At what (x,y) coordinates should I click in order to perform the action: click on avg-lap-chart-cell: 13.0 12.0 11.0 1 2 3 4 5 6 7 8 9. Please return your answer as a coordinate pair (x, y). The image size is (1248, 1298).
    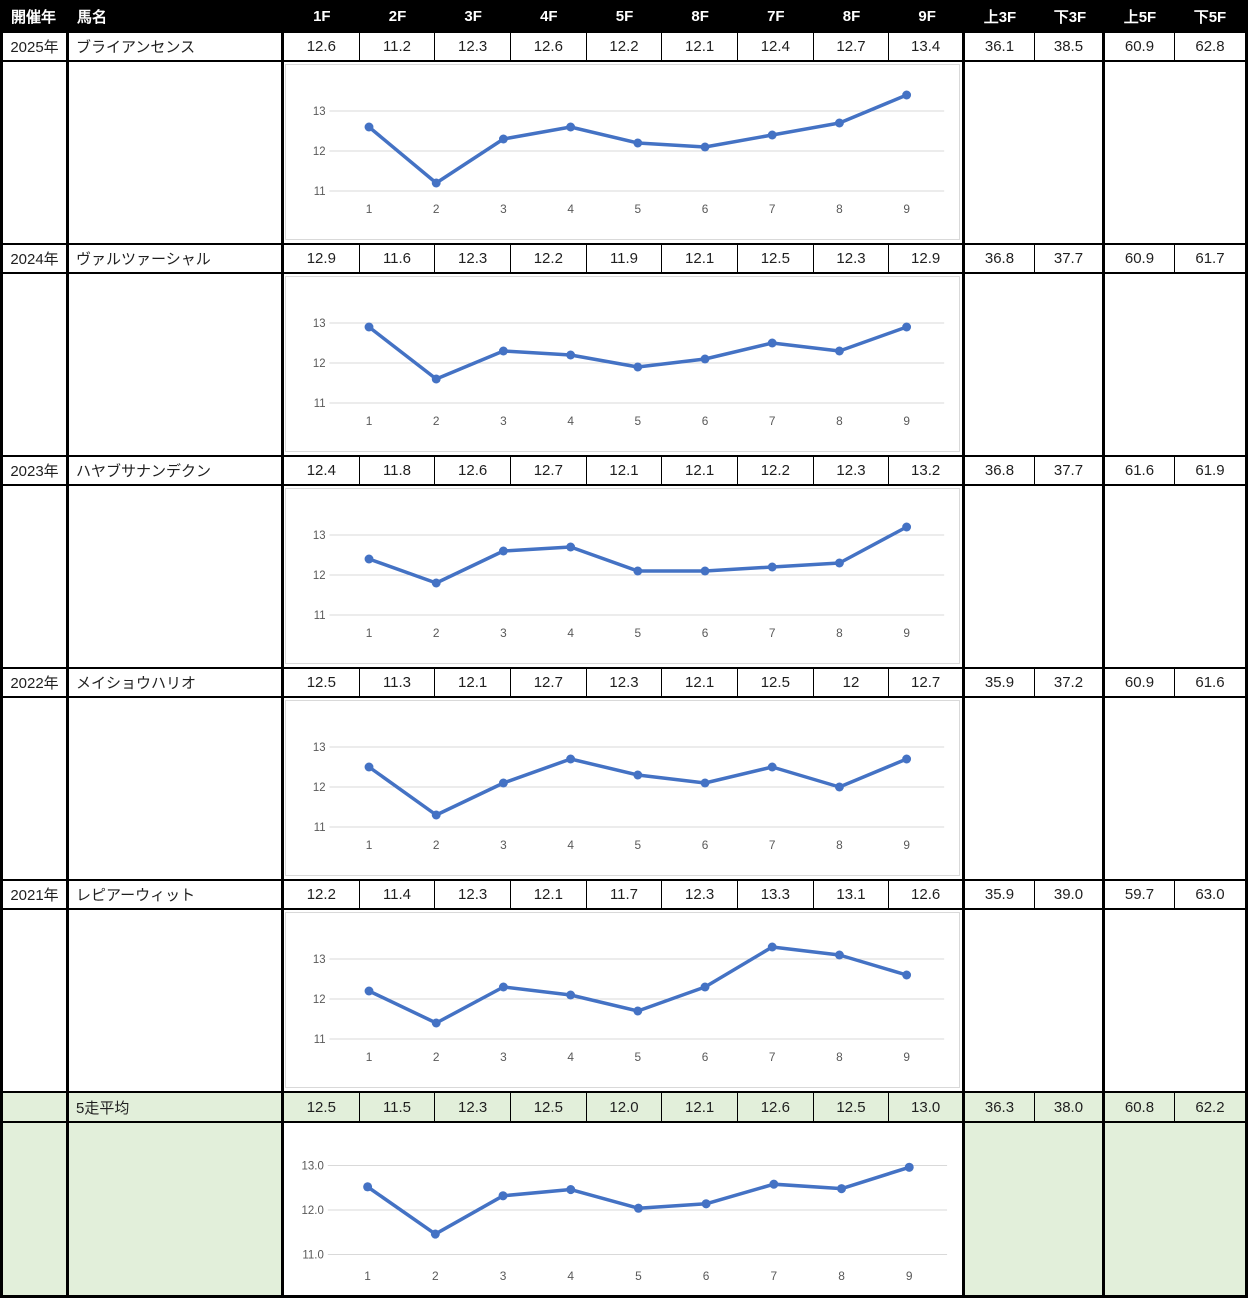
    Looking at the image, I should click on (624, 1209).